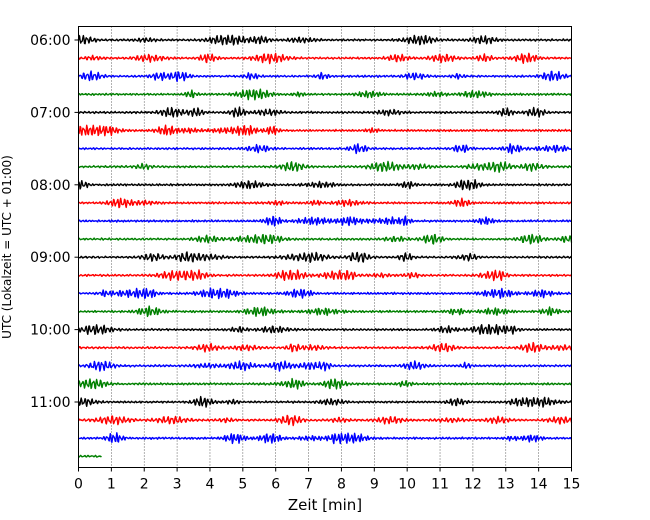 This screenshot has width=650, height=520. I want to click on x-tick-label: 5, so click(242, 485).